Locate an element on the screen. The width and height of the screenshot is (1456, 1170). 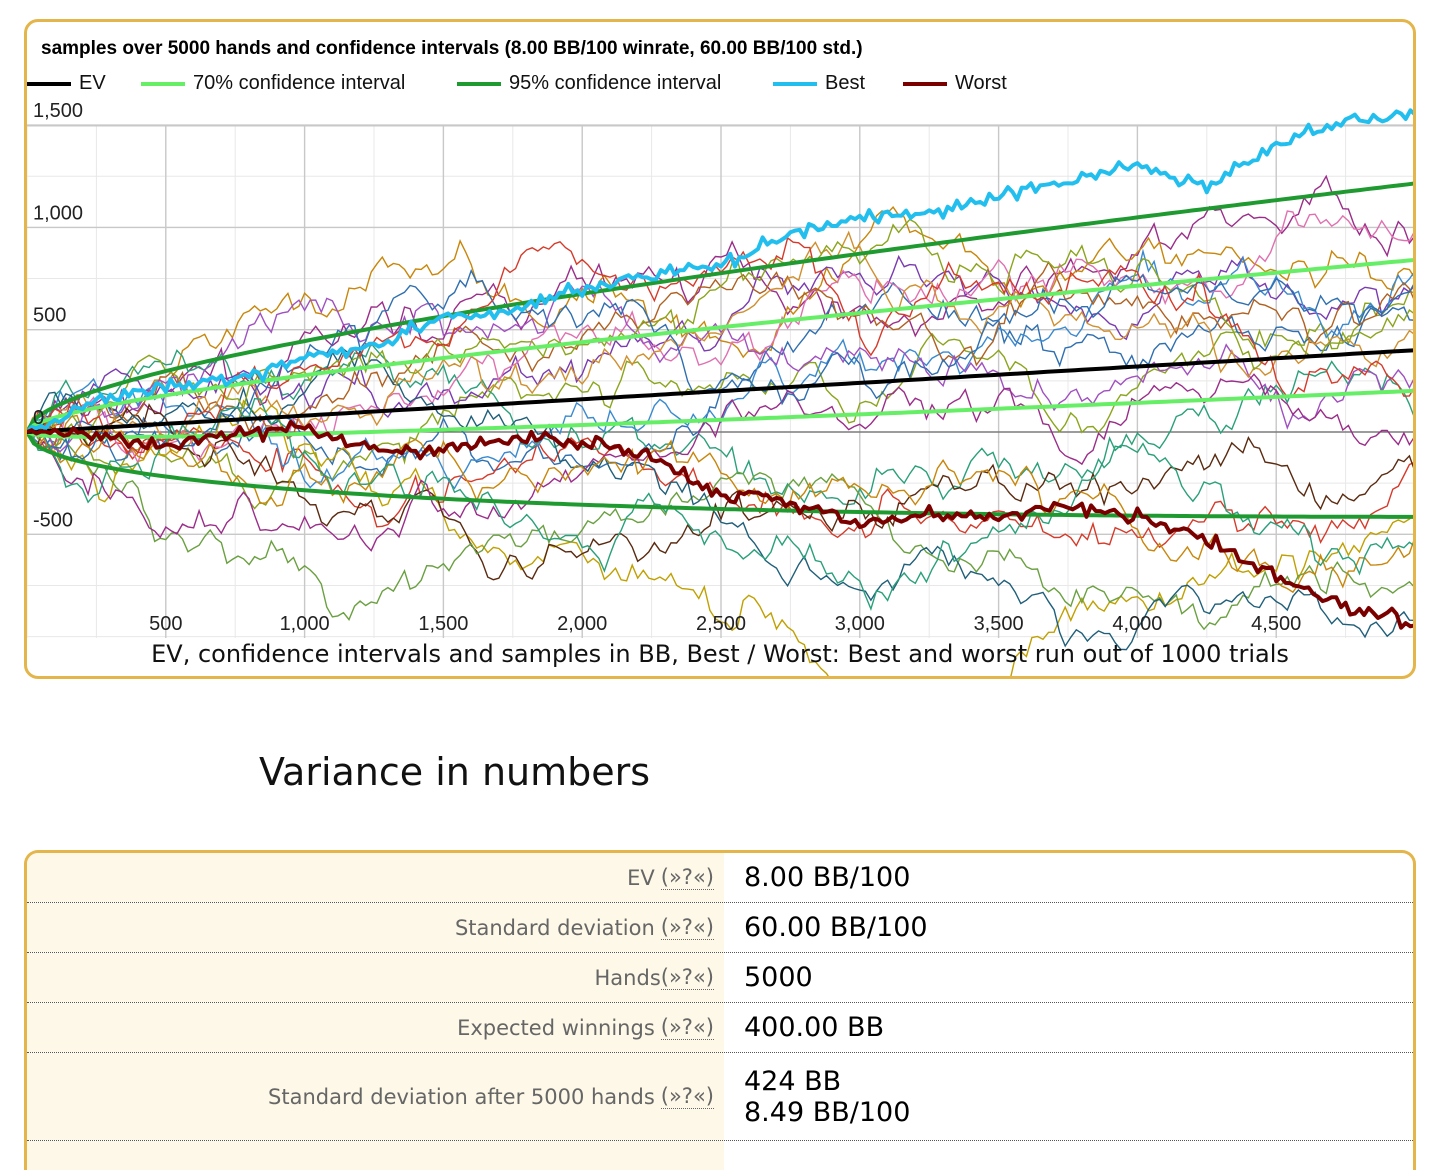
std-value-text: 60.00 BB/100 is located at coordinates (836, 927).